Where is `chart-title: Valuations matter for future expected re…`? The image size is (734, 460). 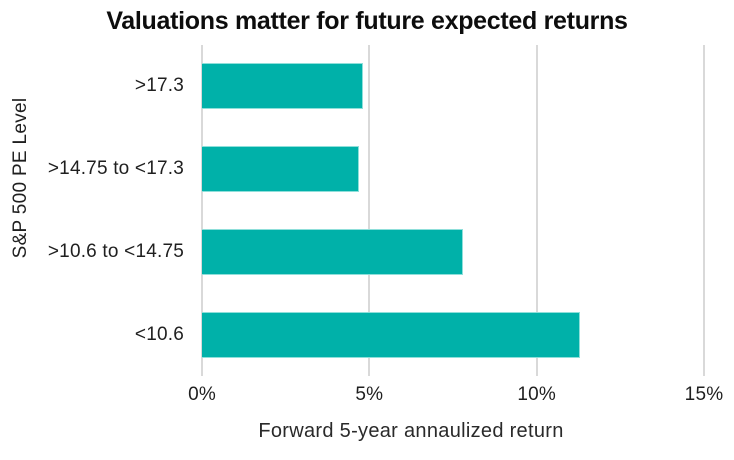 chart-title: Valuations matter for future expected re… is located at coordinates (367, 21).